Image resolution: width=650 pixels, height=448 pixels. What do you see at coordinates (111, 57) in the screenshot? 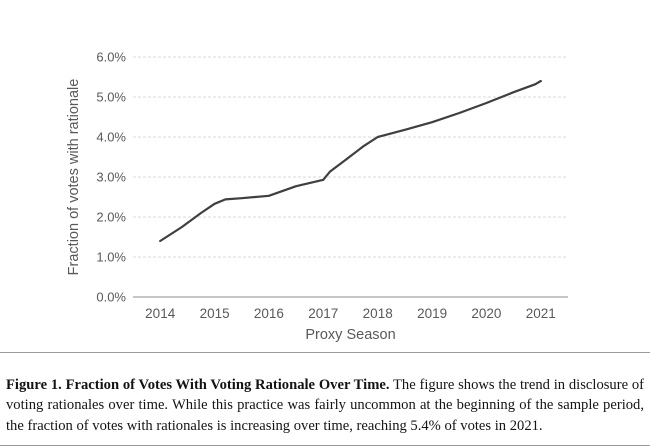
I see `y-tick-label: 6.0%` at bounding box center [111, 57].